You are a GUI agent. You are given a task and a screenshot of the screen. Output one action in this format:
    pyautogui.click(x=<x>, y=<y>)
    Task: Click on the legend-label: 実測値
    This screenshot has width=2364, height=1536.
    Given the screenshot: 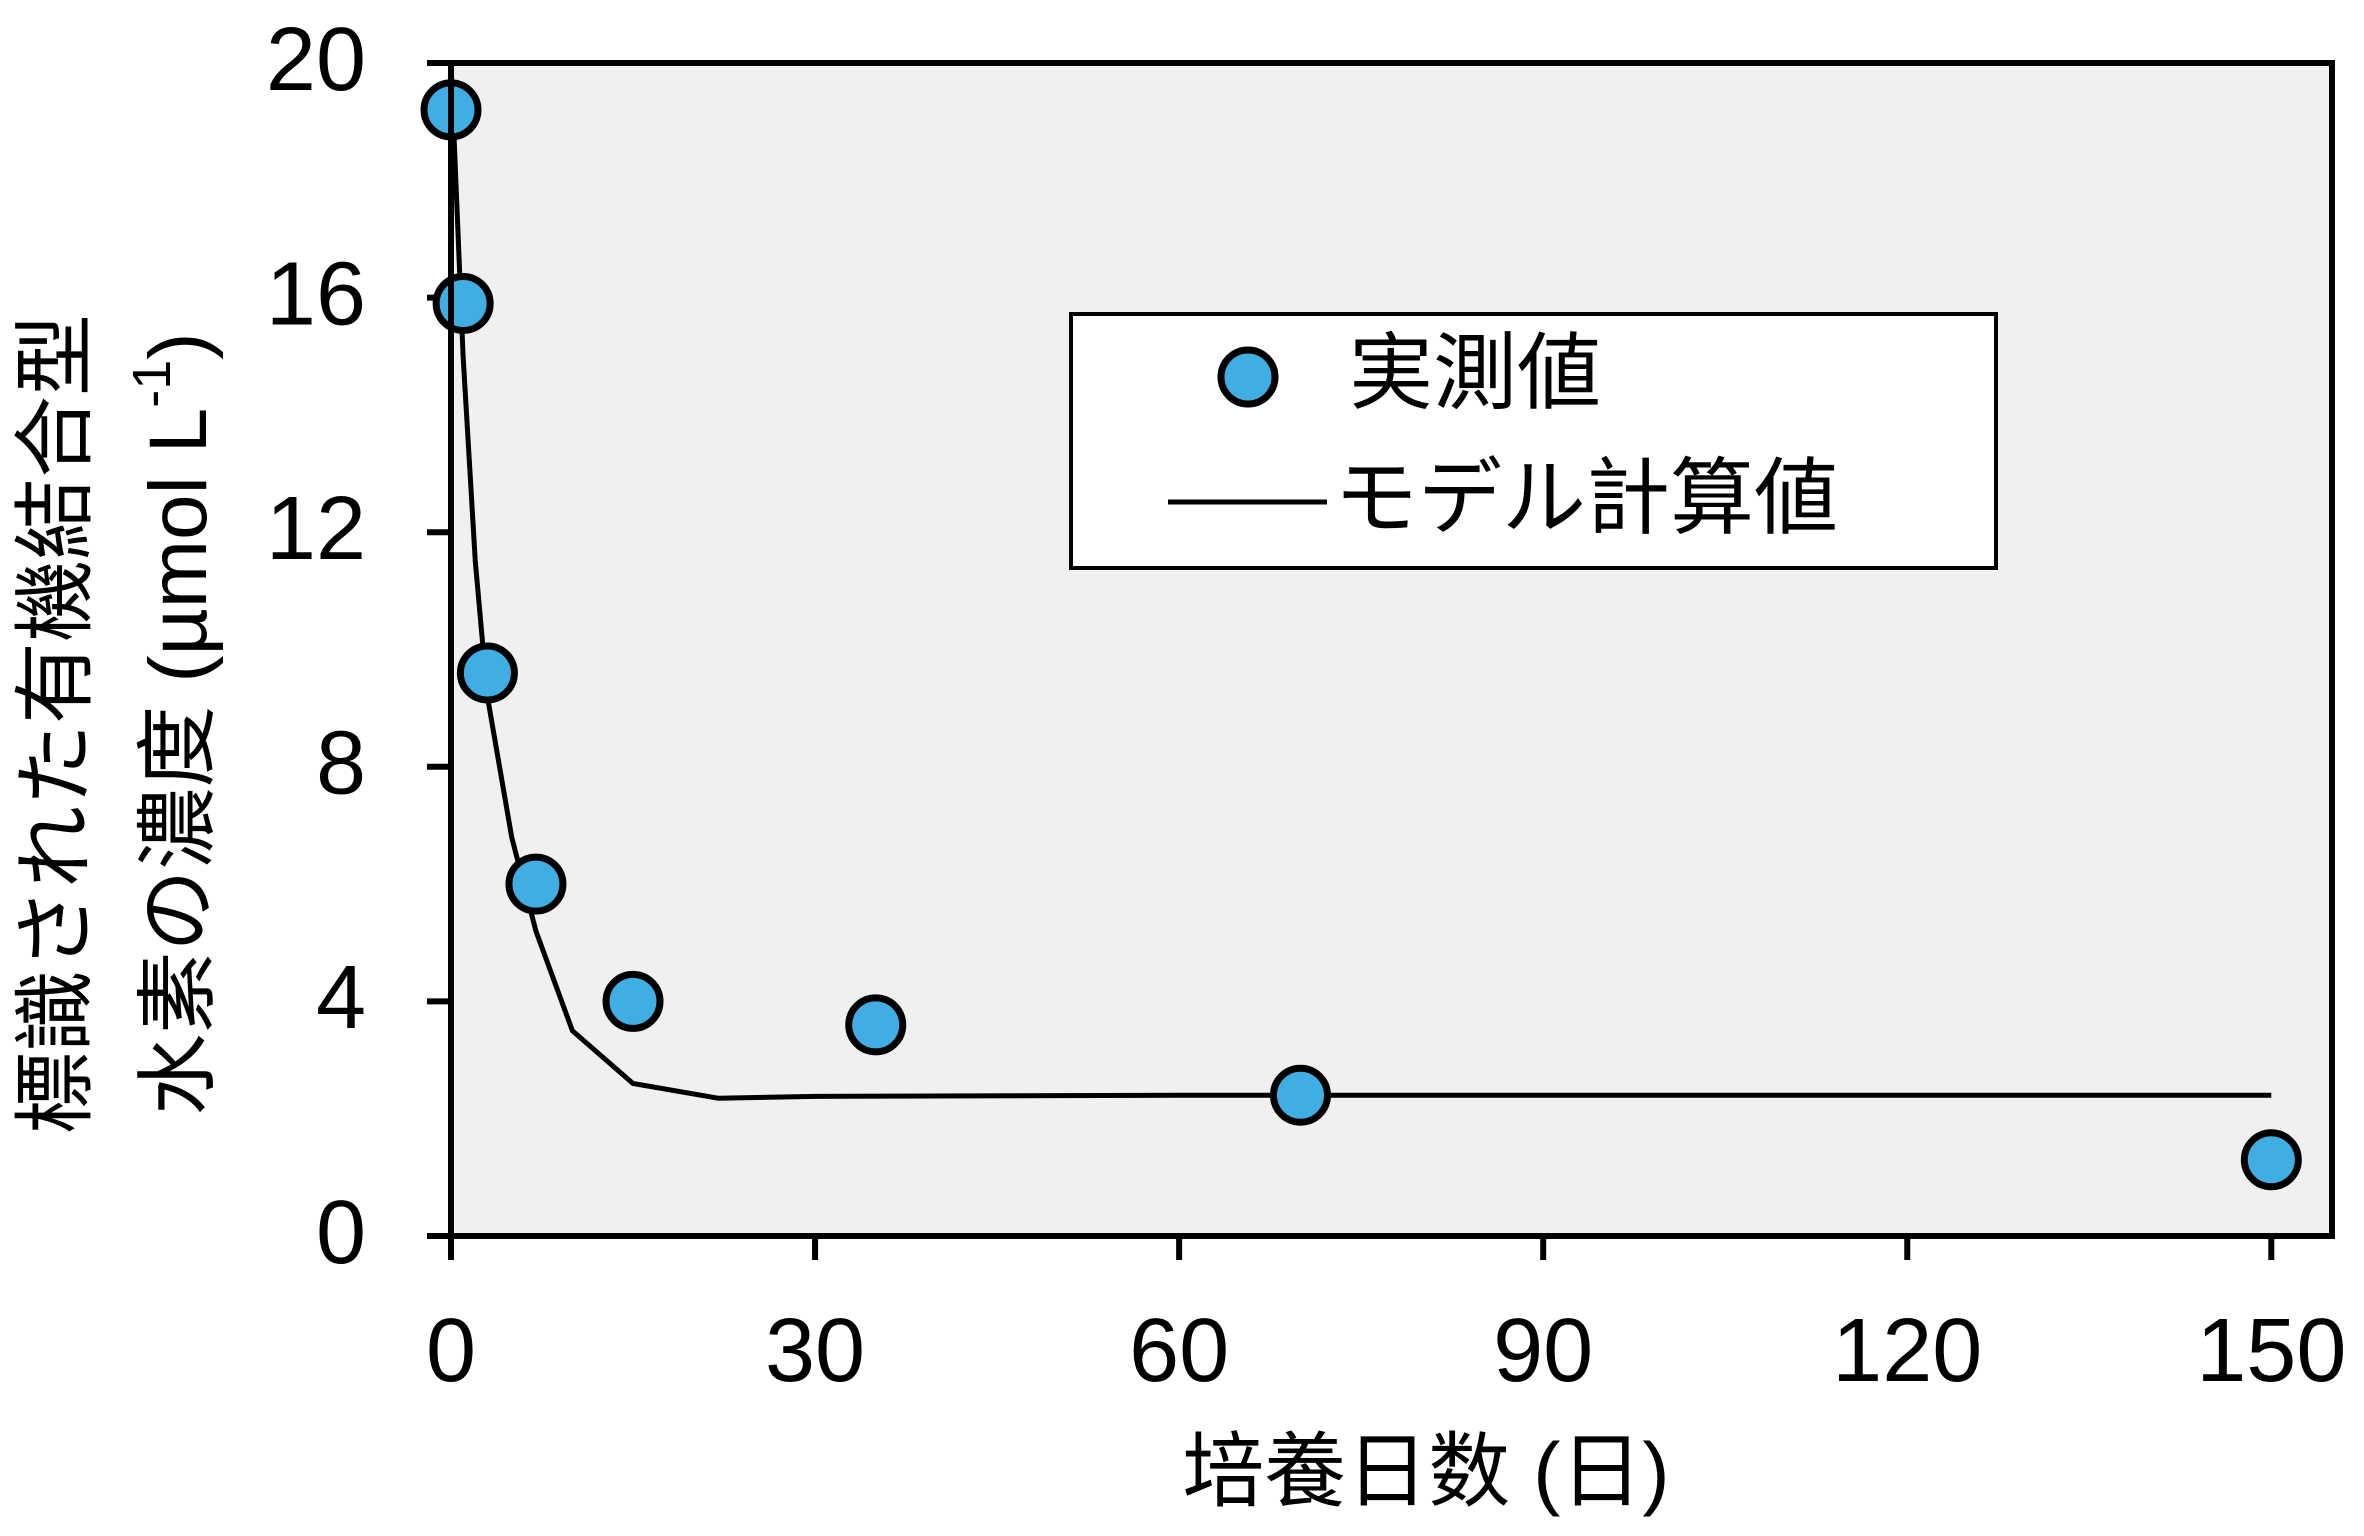 What is the action you would take?
    pyautogui.click(x=1475, y=373)
    